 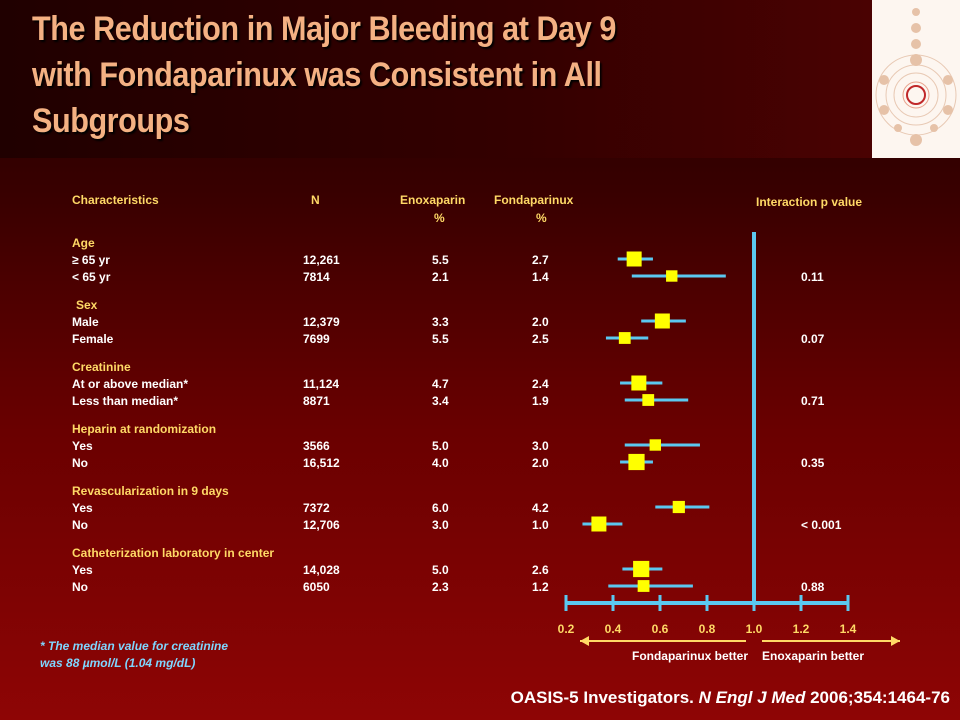 What do you see at coordinates (321, 322) in the screenshot?
I see `row-n: 12,379` at bounding box center [321, 322].